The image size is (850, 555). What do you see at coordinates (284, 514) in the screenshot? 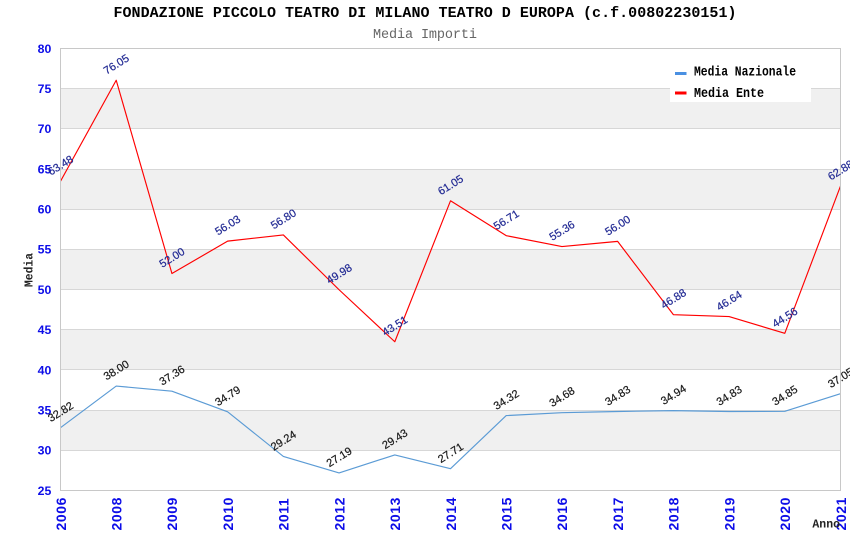
I see `svg-text: 2011` at bounding box center [284, 514].